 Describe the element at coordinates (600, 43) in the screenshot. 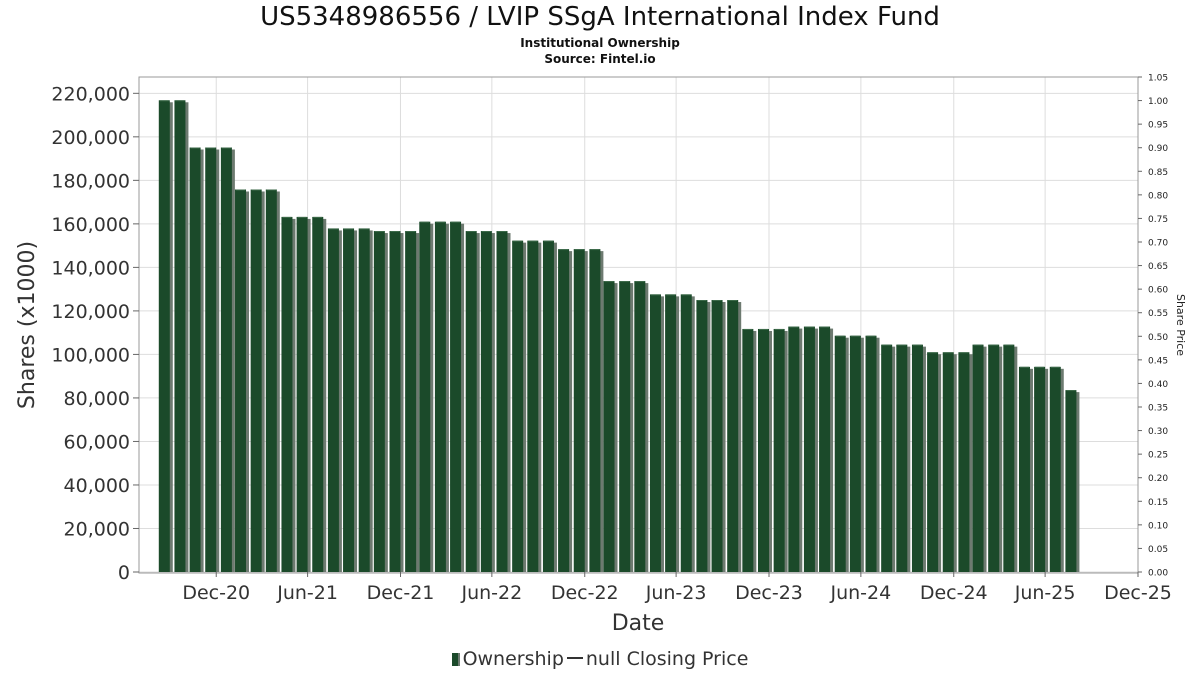

I see `chart-subtitle: Institutional Ownership` at that location.